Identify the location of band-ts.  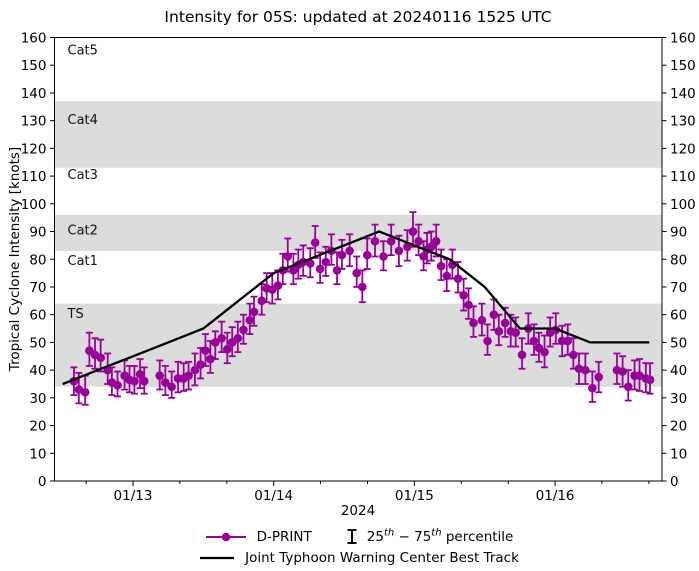
(358, 345).